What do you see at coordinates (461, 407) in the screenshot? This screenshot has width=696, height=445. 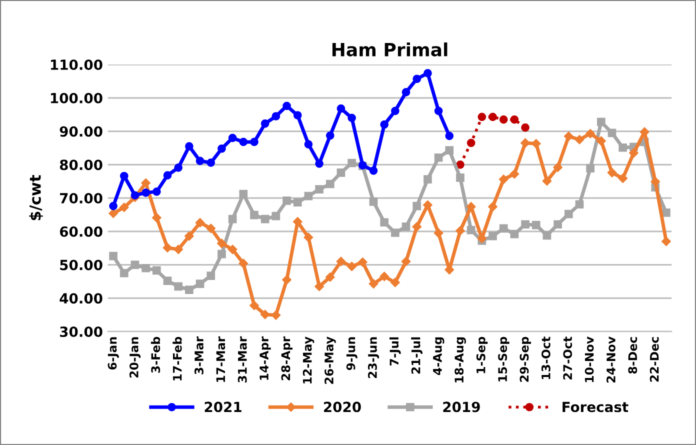 I see `legend-label: 2019` at bounding box center [461, 407].